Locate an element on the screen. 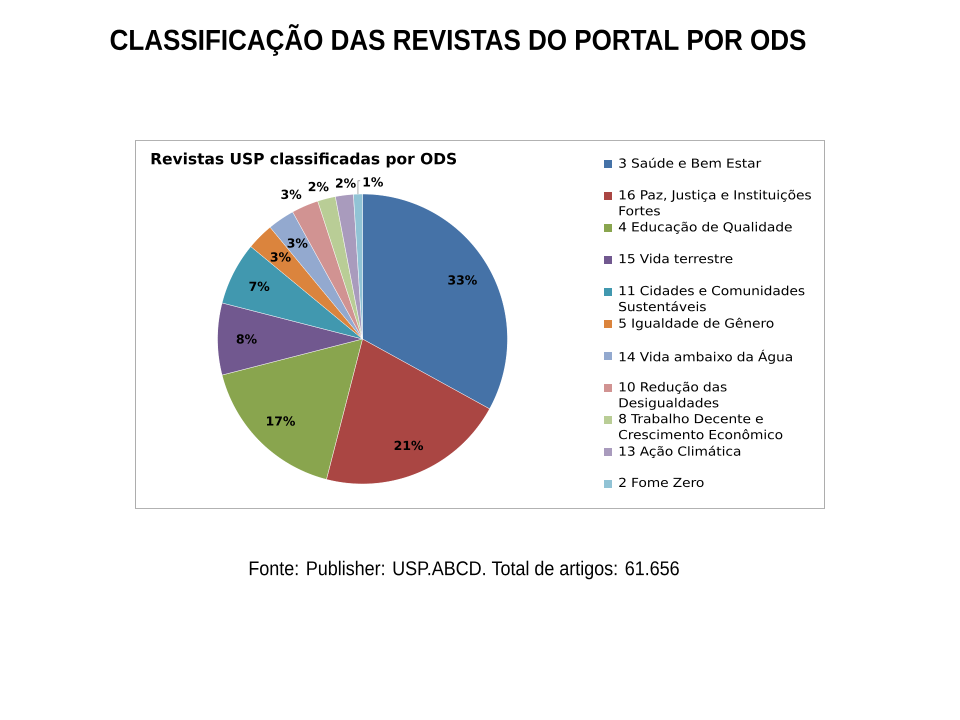 The image size is (960, 720). data-label: 1% is located at coordinates (373, 182).